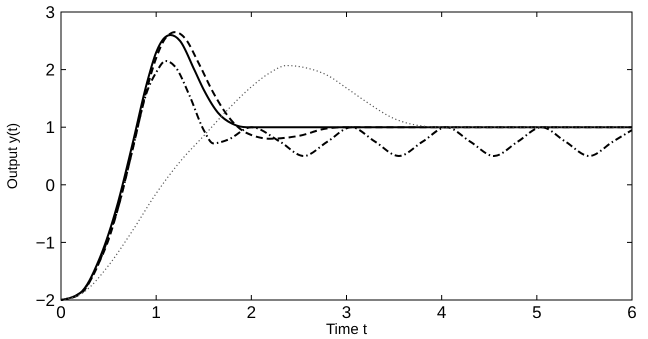  What do you see at coordinates (632, 312) in the screenshot?
I see `x-tick-label: 6` at bounding box center [632, 312].